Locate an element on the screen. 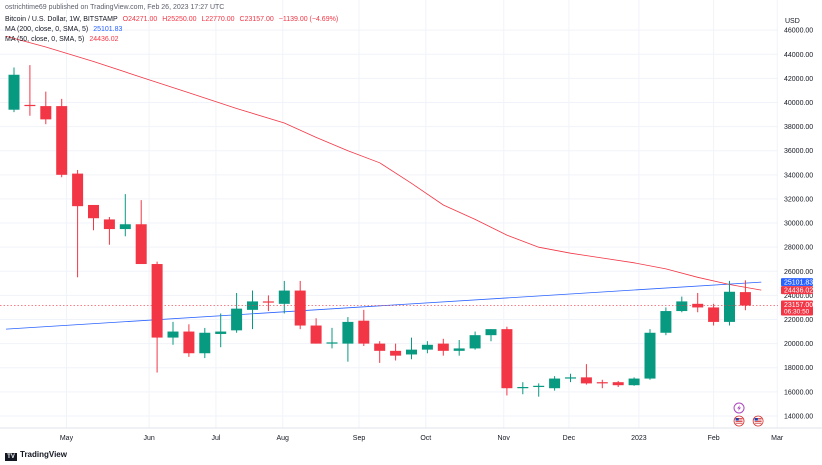 Image resolution: width=822 pixels, height=465 pixels. price-tick-label: 16000.00 is located at coordinates (798, 392).